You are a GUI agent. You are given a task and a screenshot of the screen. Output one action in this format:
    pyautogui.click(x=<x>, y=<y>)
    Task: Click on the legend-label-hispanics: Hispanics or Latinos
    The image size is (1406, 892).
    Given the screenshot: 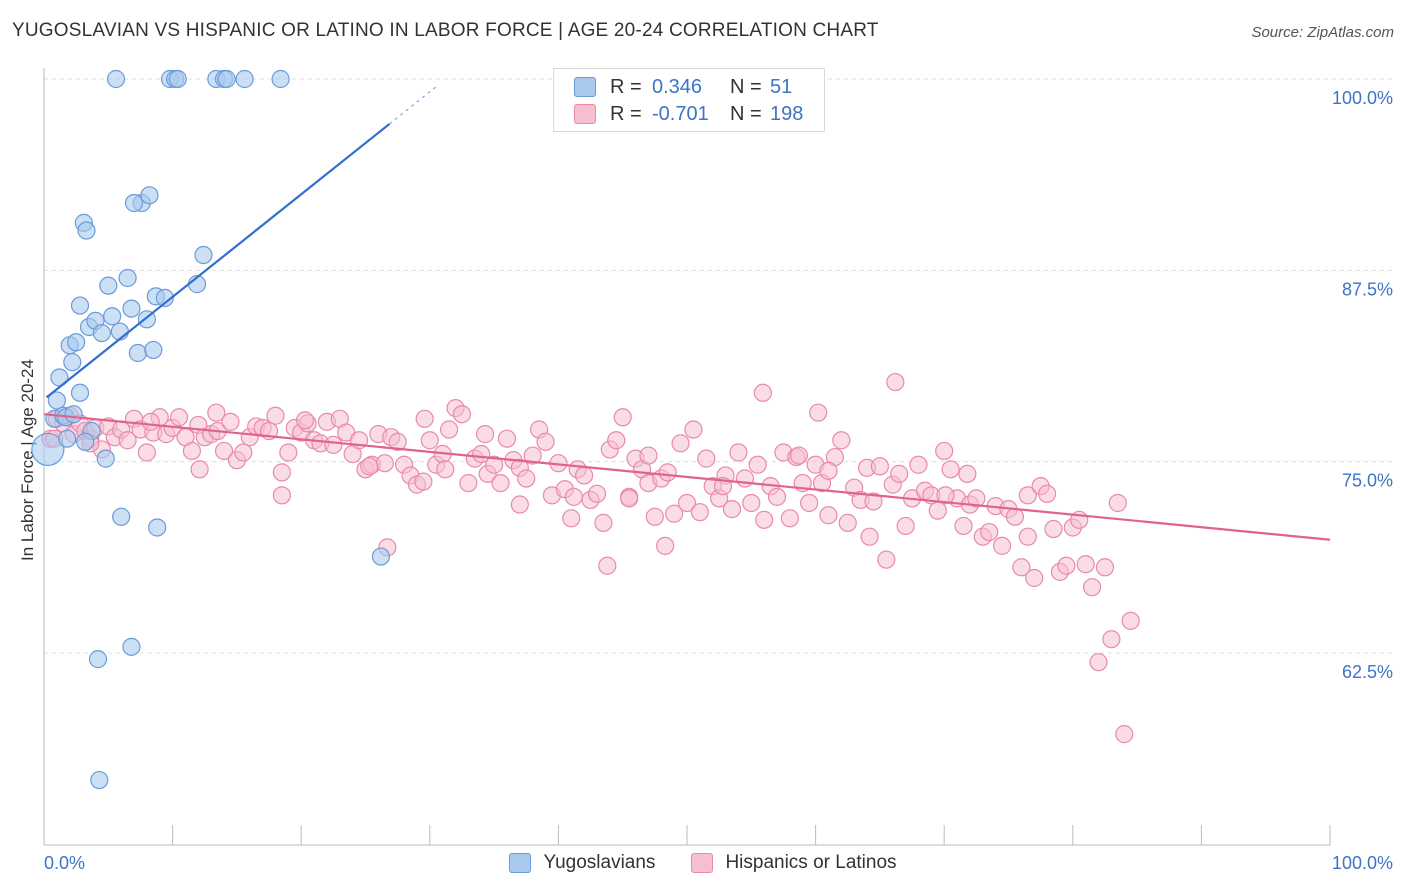 What is the action you would take?
    pyautogui.click(x=811, y=862)
    